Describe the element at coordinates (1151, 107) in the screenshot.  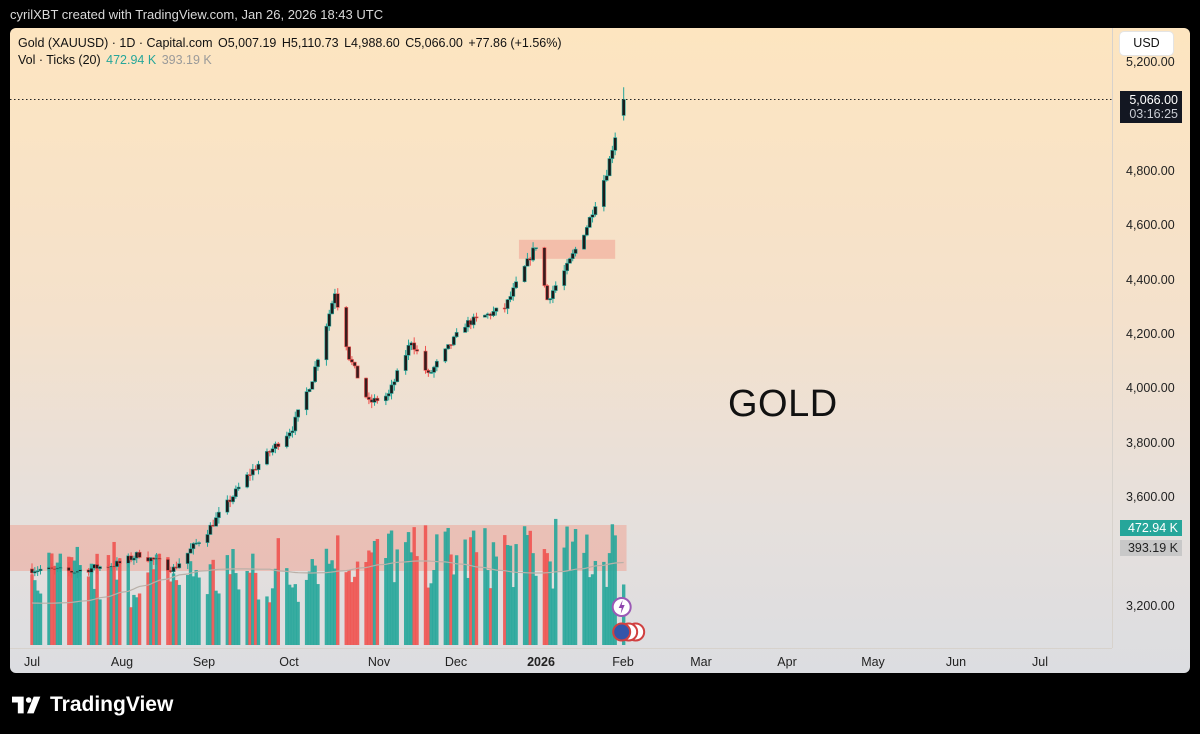
I see `last-price-tag: 5,066.00 03:16:25` at that location.